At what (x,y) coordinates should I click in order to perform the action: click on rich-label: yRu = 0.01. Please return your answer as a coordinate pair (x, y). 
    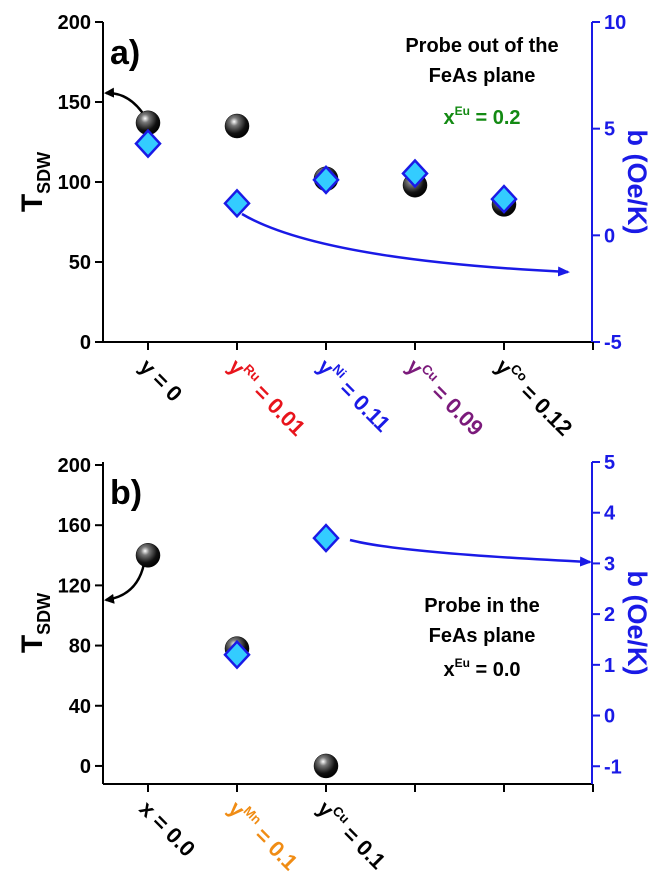
    Looking at the image, I should click on (267, 397).